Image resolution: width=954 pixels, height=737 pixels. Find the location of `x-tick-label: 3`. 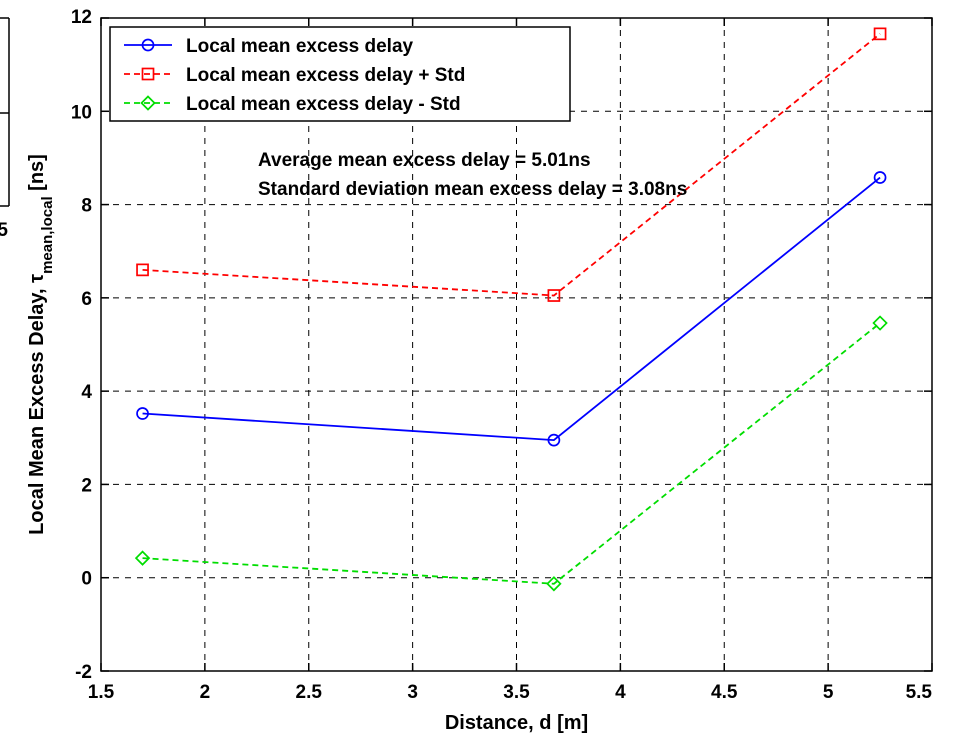

x-tick-label: 3 is located at coordinates (412, 692).